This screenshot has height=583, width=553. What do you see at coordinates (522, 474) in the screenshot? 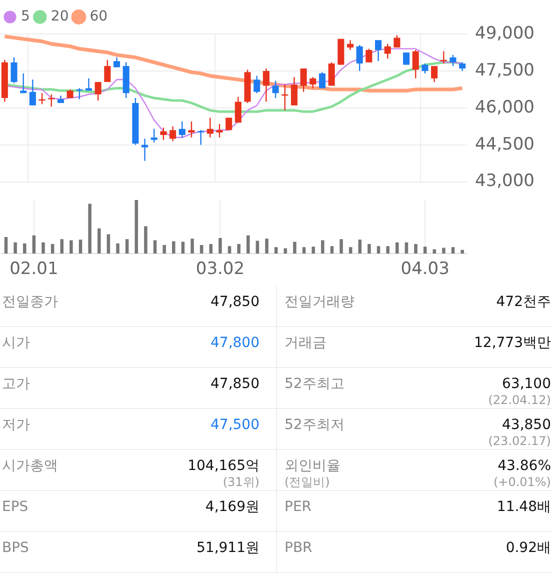
I see `text: 43.86% (+0.01%)` at bounding box center [522, 474].